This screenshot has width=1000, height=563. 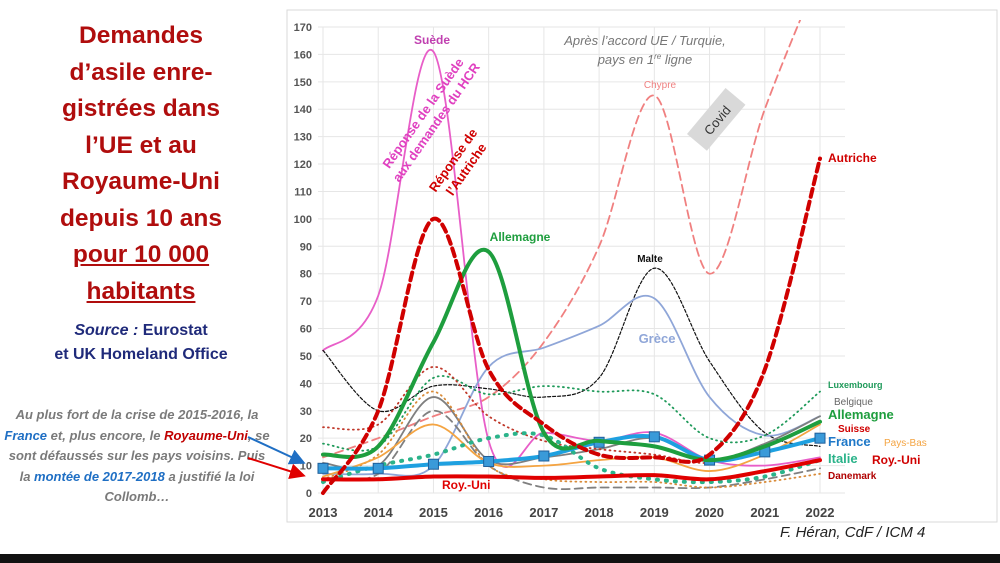 I want to click on x-tick-label: 2022, so click(x=820, y=512).